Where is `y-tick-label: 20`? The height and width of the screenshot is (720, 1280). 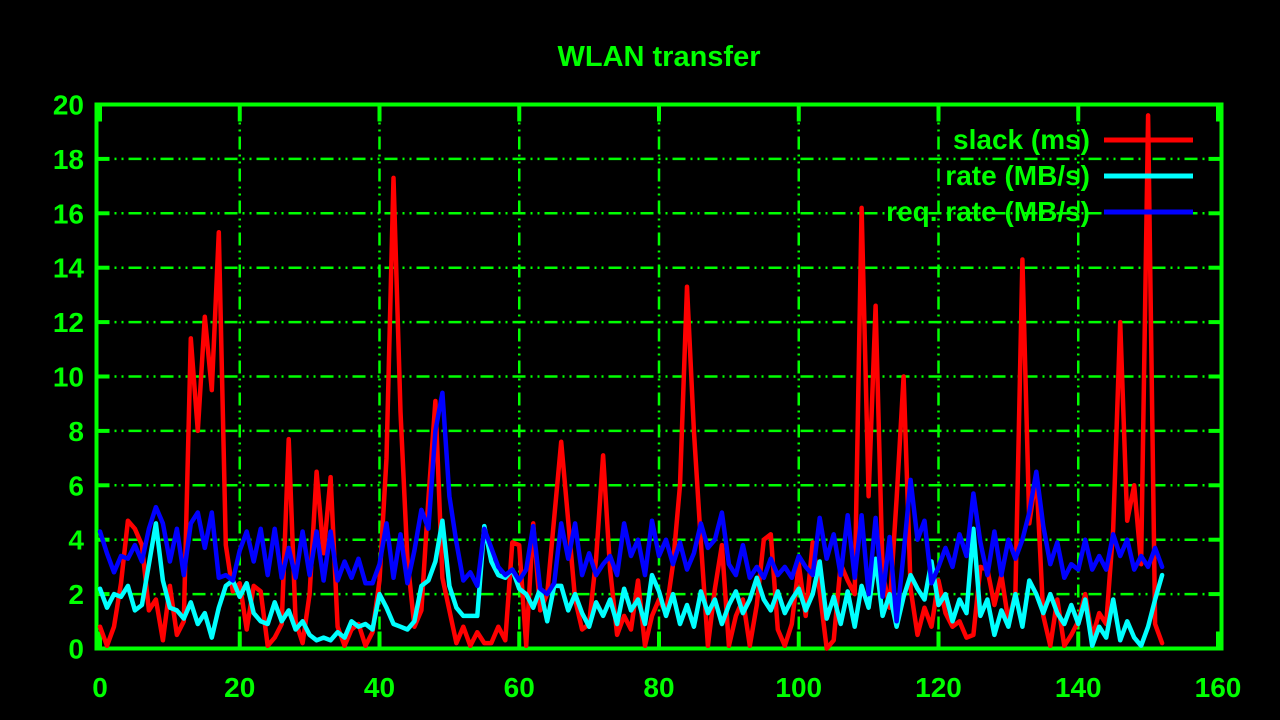
y-tick-label: 20 is located at coordinates (68, 105).